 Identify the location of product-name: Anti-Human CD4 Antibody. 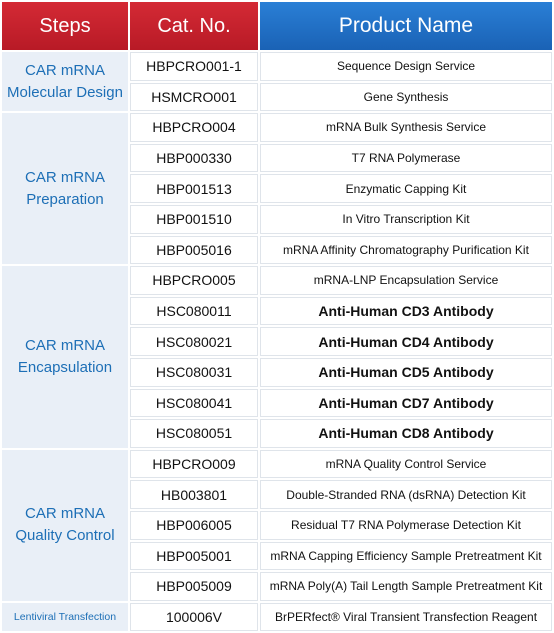
(406, 341).